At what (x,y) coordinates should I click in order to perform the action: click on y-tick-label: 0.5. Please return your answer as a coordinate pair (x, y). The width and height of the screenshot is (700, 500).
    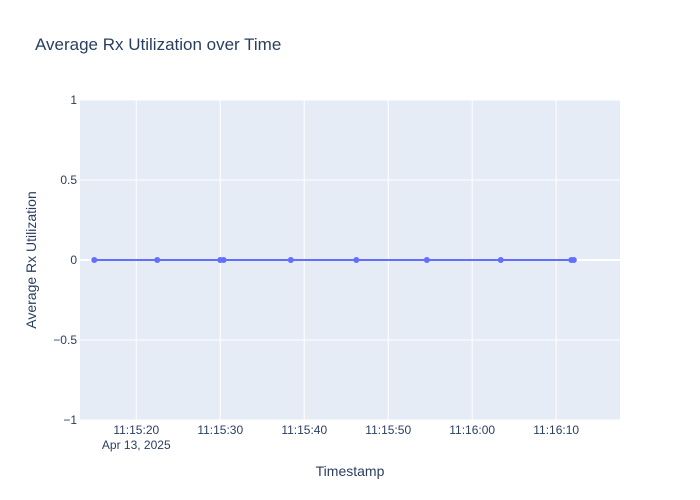
    Looking at the image, I should click on (68, 180).